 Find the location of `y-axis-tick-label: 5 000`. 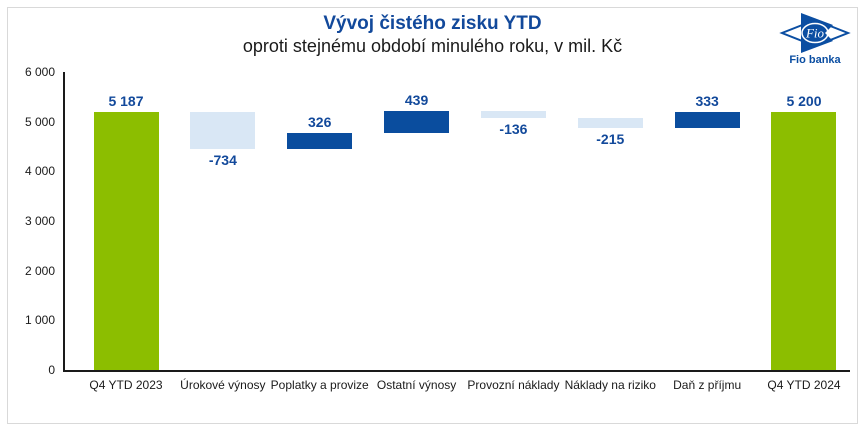

y-axis-tick-label: 5 000 is located at coordinates (39, 121).